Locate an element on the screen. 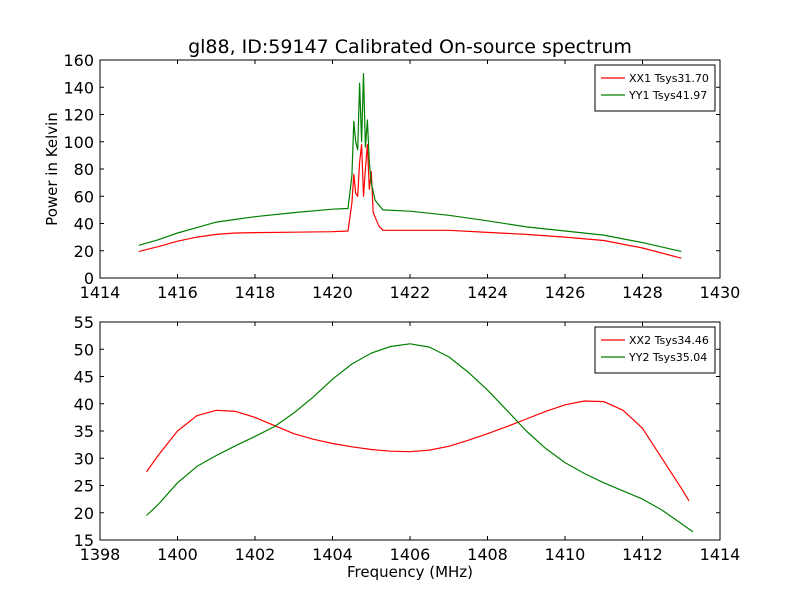 This screenshot has height=600, width=800. x-tick-label: 1402 is located at coordinates (255, 554).